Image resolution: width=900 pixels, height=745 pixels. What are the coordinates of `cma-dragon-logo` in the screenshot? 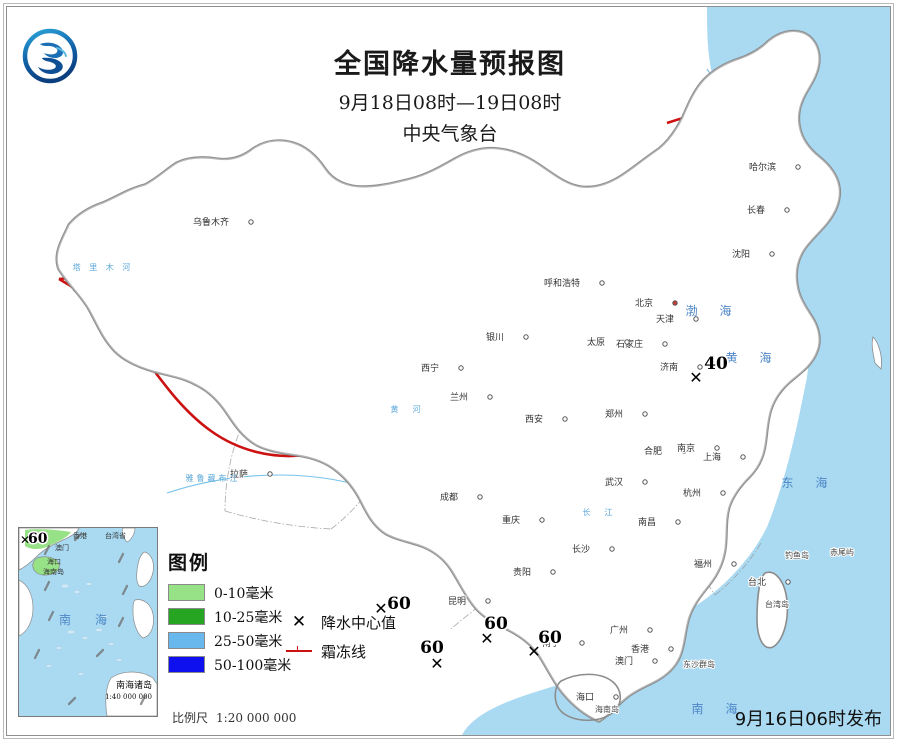 It's located at (50, 56).